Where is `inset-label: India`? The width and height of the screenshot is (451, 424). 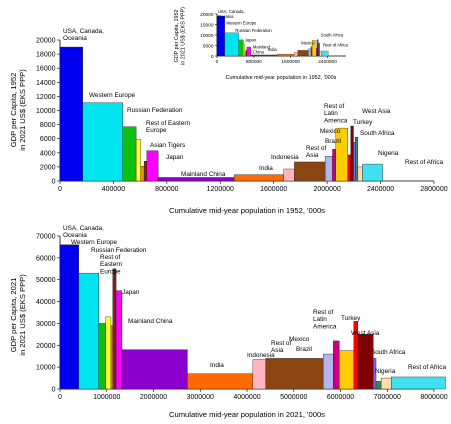
inset-label: India is located at coordinates (273, 49).